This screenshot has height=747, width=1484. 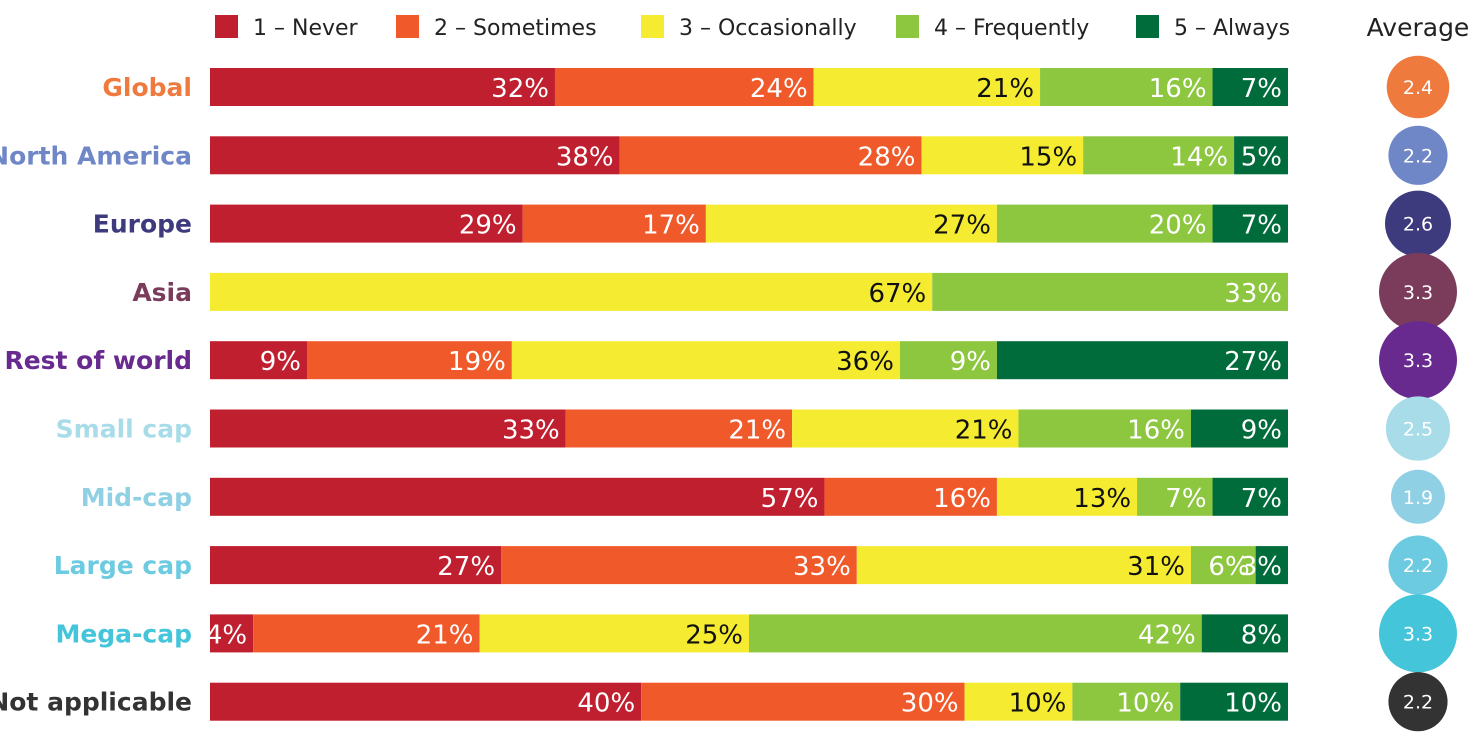 What do you see at coordinates (1261, 635) in the screenshot?
I see `data-label: 8%` at bounding box center [1261, 635].